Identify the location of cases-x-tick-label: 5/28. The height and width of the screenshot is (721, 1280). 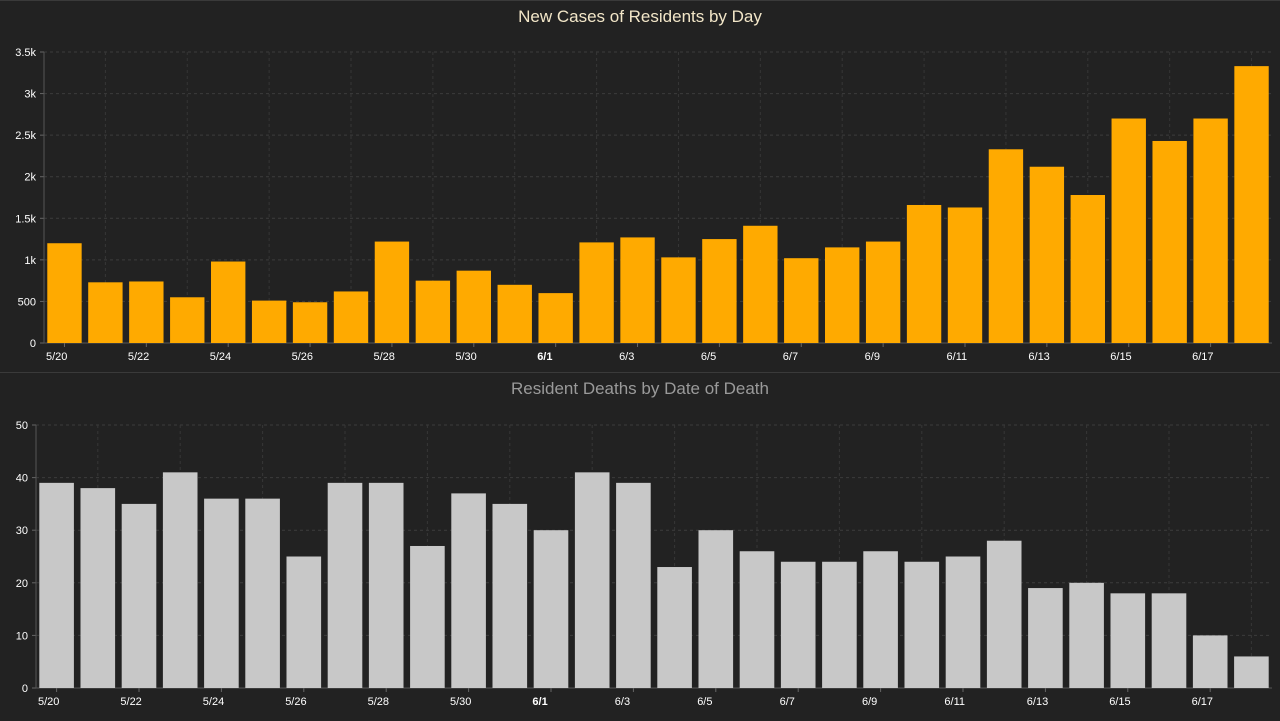
(383, 357).